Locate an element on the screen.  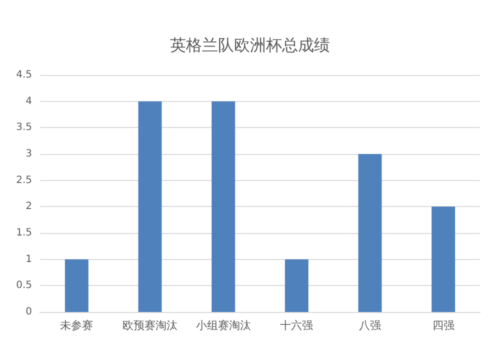
y-tick-label: 3.5 is located at coordinates (24, 128).